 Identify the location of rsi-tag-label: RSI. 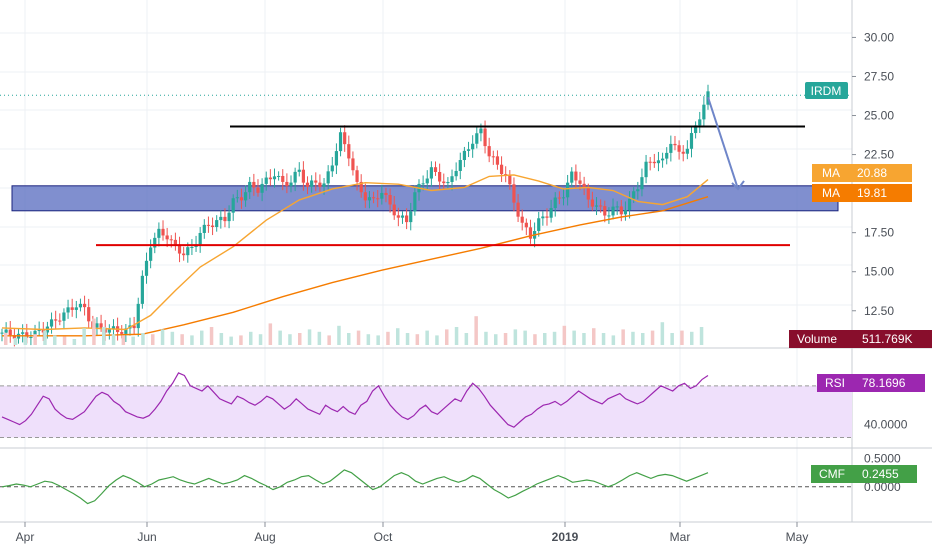
(835, 383).